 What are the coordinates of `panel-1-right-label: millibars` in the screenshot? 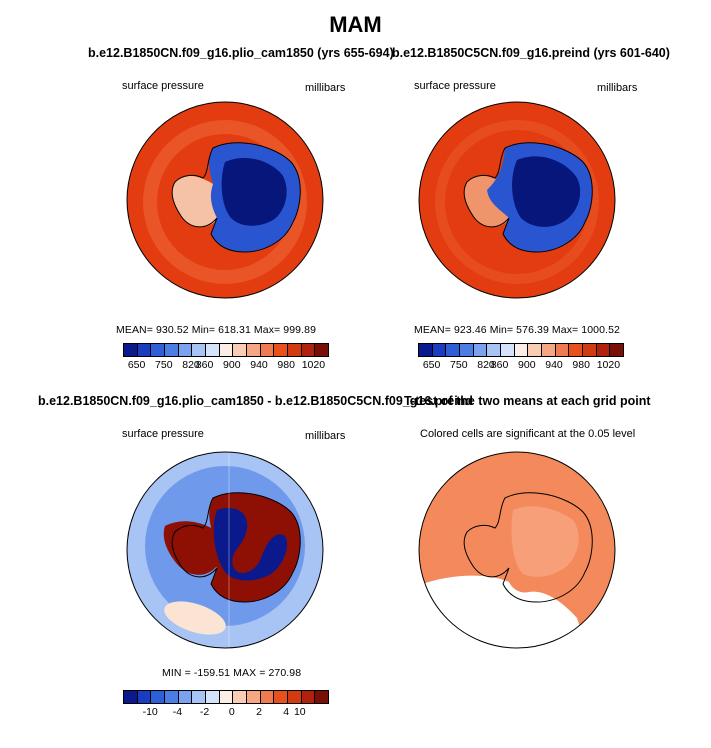 It's located at (325, 88).